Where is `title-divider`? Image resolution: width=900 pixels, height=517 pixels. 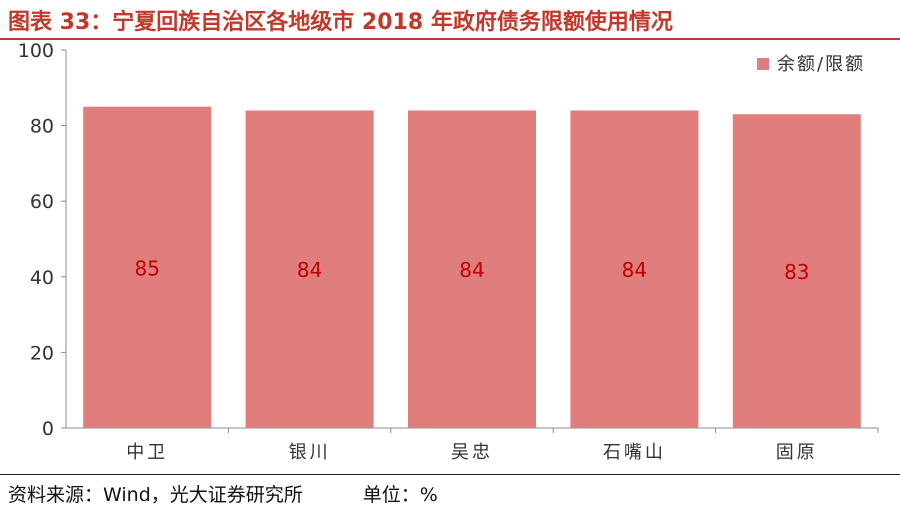
title-divider is located at coordinates (450, 39).